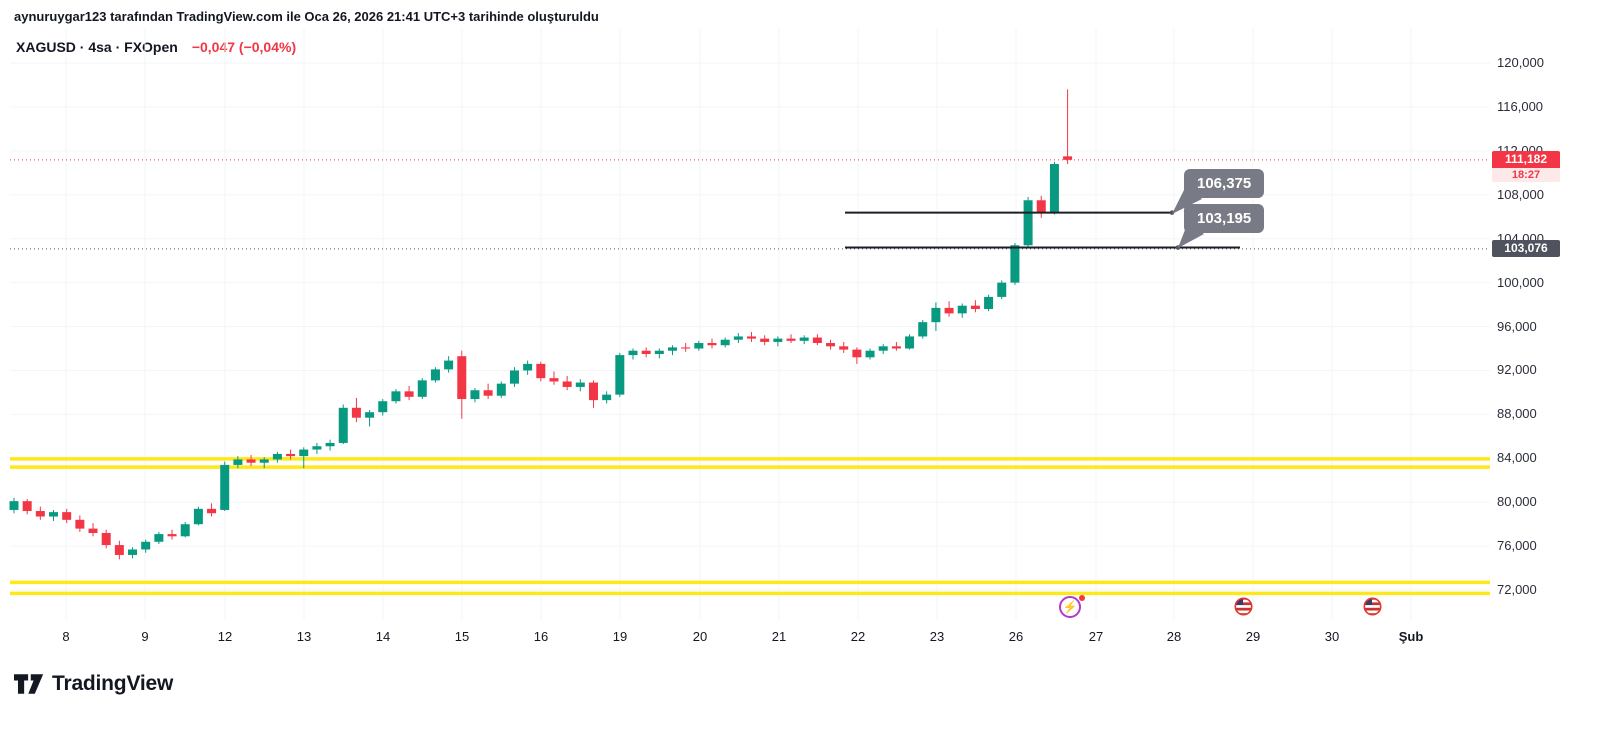 The width and height of the screenshot is (1600, 733). What do you see at coordinates (541, 636) in the screenshot?
I see `time-axis-label: 16` at bounding box center [541, 636].